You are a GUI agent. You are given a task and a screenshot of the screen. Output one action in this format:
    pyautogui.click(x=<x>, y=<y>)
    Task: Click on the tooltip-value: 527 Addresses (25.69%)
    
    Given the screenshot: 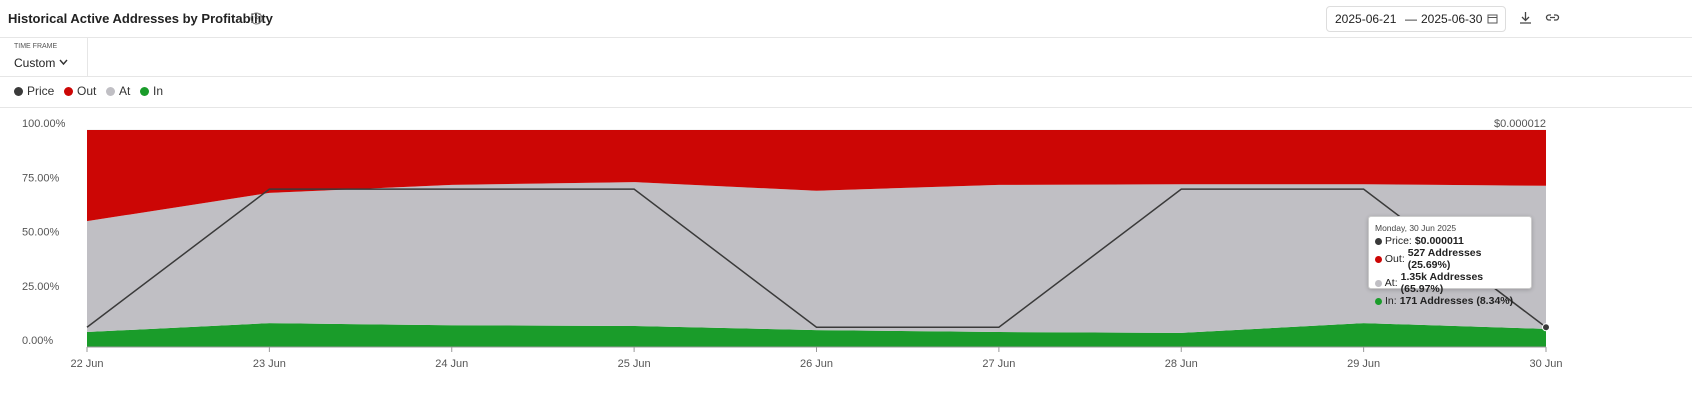 What is the action you would take?
    pyautogui.click(x=1444, y=259)
    